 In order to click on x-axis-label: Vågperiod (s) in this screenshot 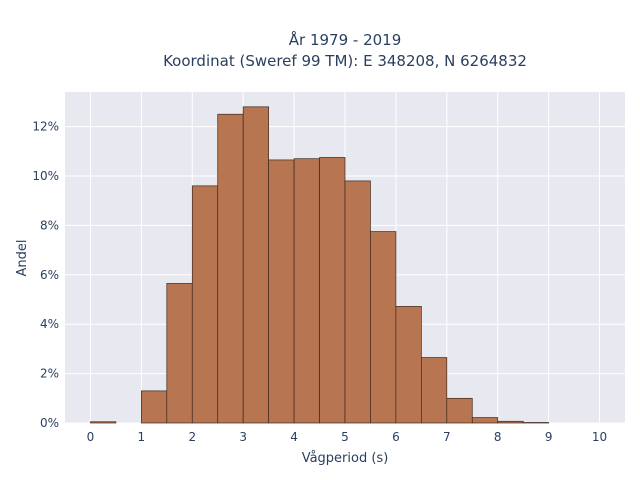, I will do `click(345, 458)`.